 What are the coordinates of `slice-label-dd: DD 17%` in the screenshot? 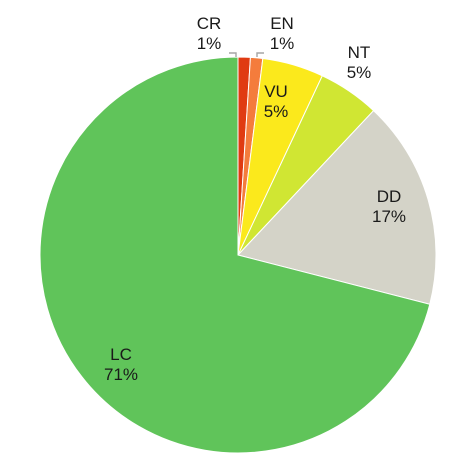 It's located at (389, 206).